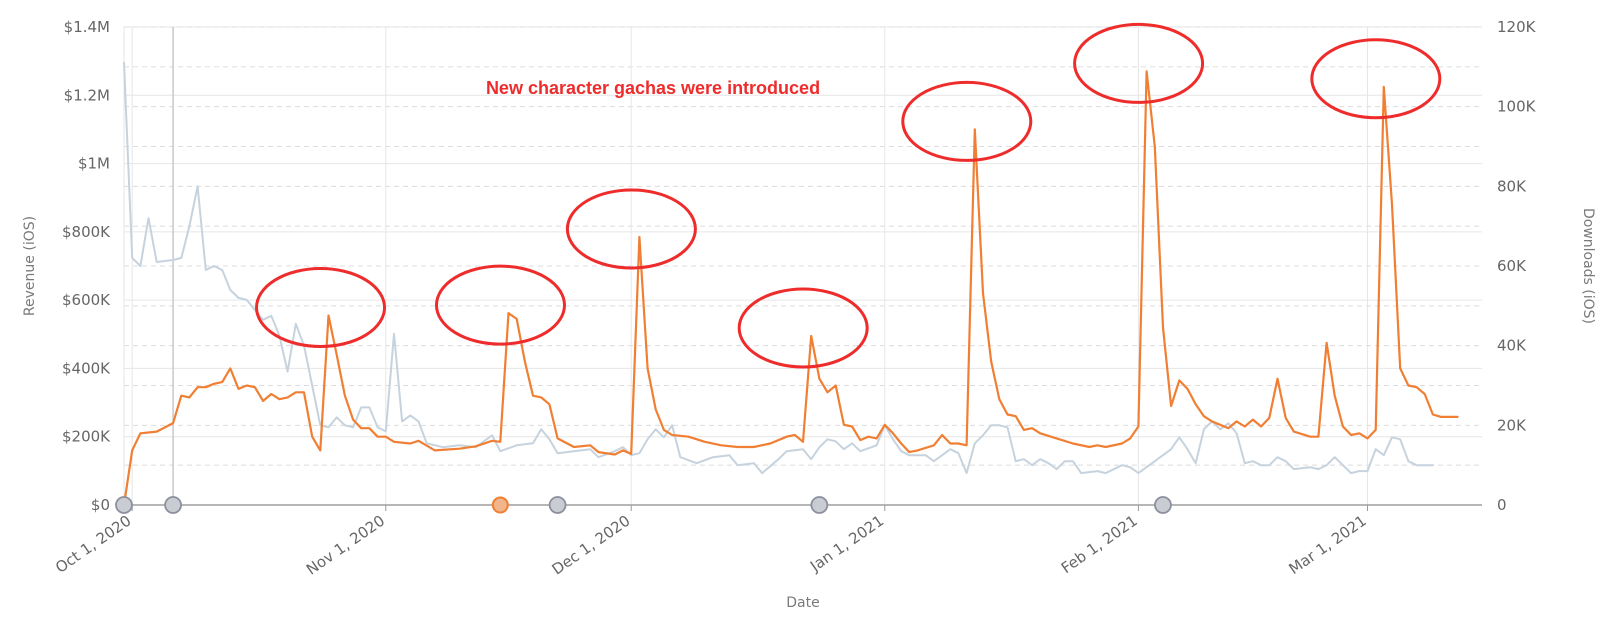  I want to click on x-tick-label: Nov 1, 2020, so click(345, 545).